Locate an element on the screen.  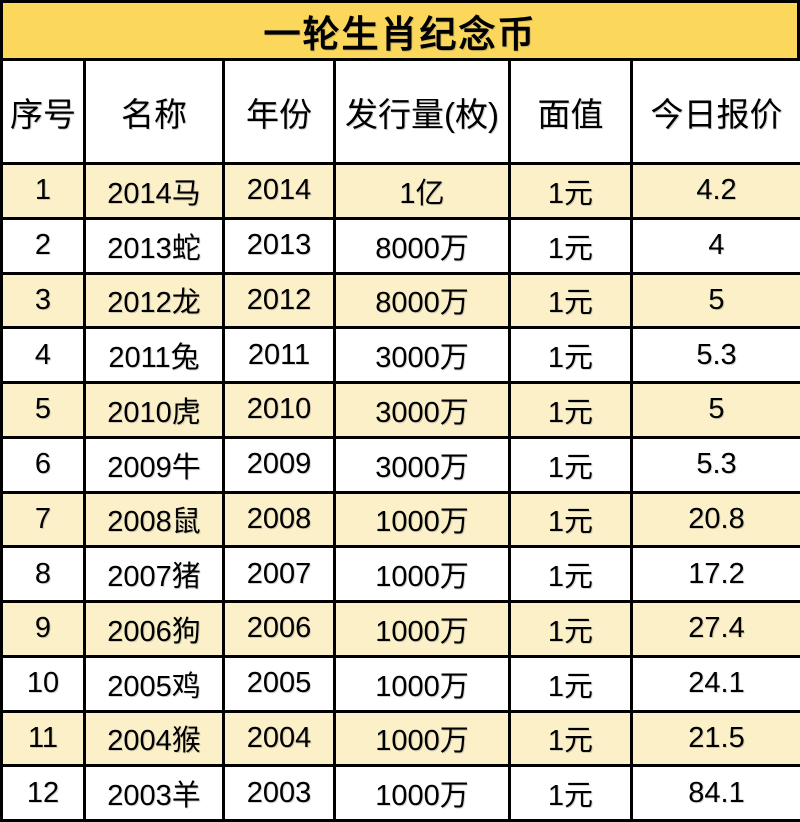
cell: 2014马 is located at coordinates (154, 191).